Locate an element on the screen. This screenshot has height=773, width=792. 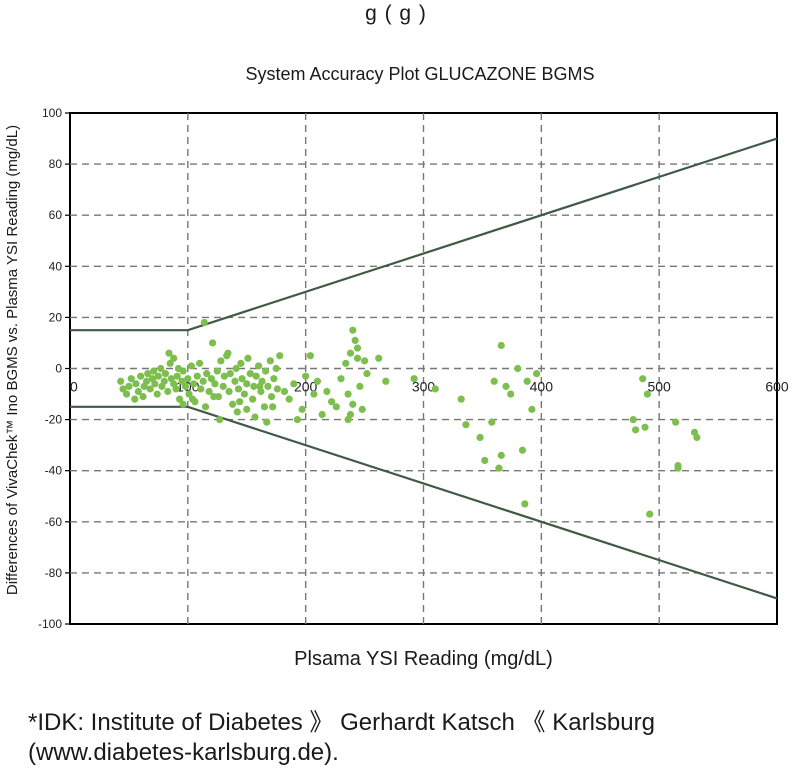
y-tick-labels: 100 80 60 40 20 0 -20 -40 -60 -80 -100 is located at coordinates (54, 368).